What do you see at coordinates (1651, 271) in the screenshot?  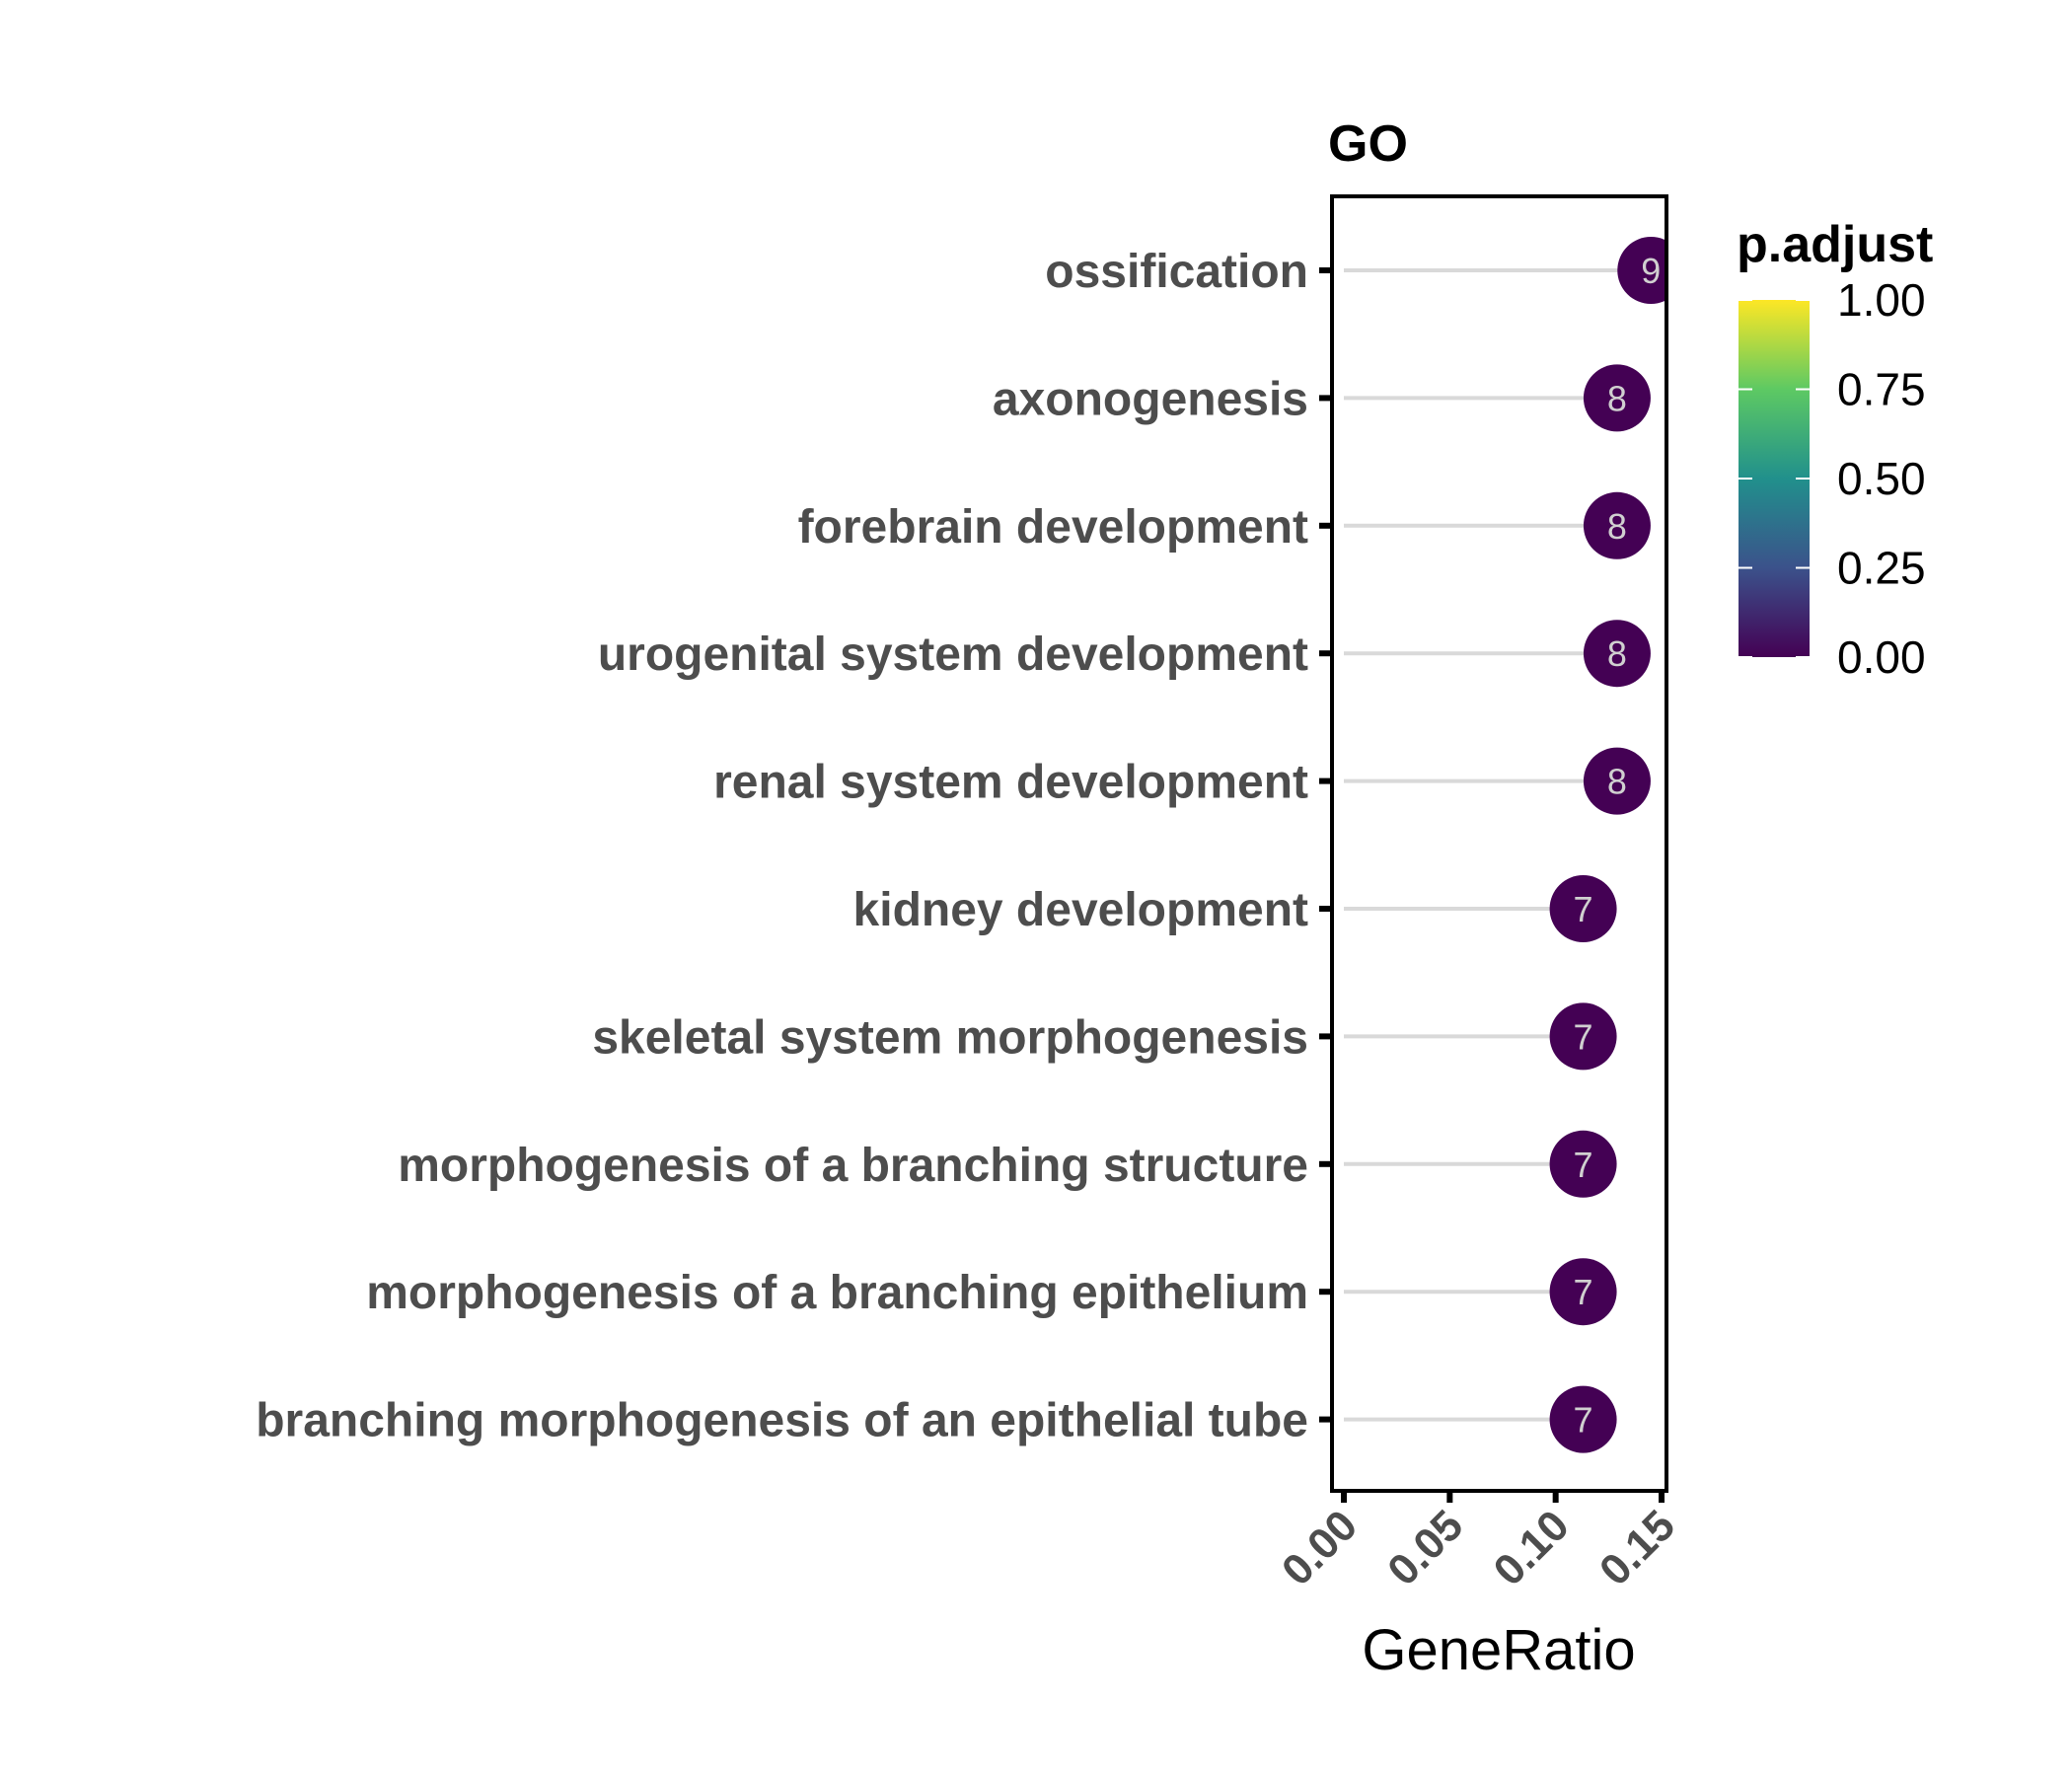 I see `count-label: 9` at bounding box center [1651, 271].